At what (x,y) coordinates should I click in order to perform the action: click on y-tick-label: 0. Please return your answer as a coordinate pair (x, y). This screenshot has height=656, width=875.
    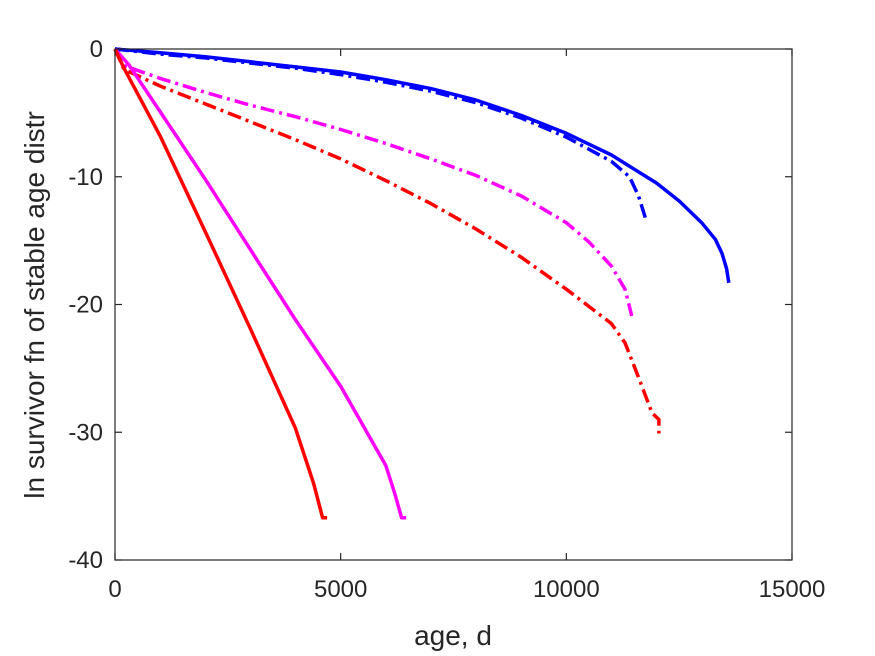
    Looking at the image, I should click on (96, 49).